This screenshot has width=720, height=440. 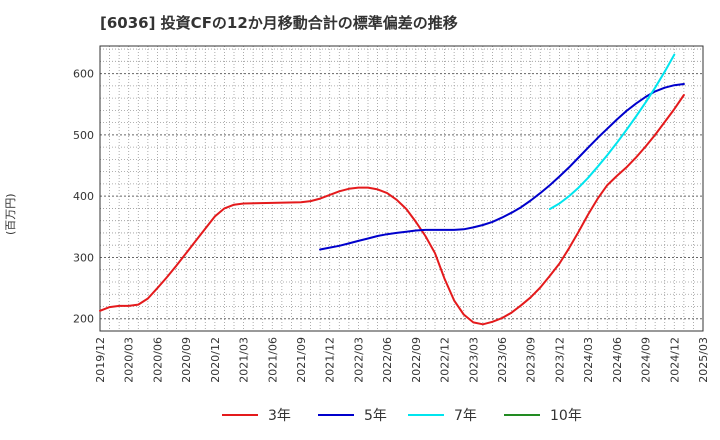 I want to click on x-tick-label: 2023/12, so click(x=559, y=360).